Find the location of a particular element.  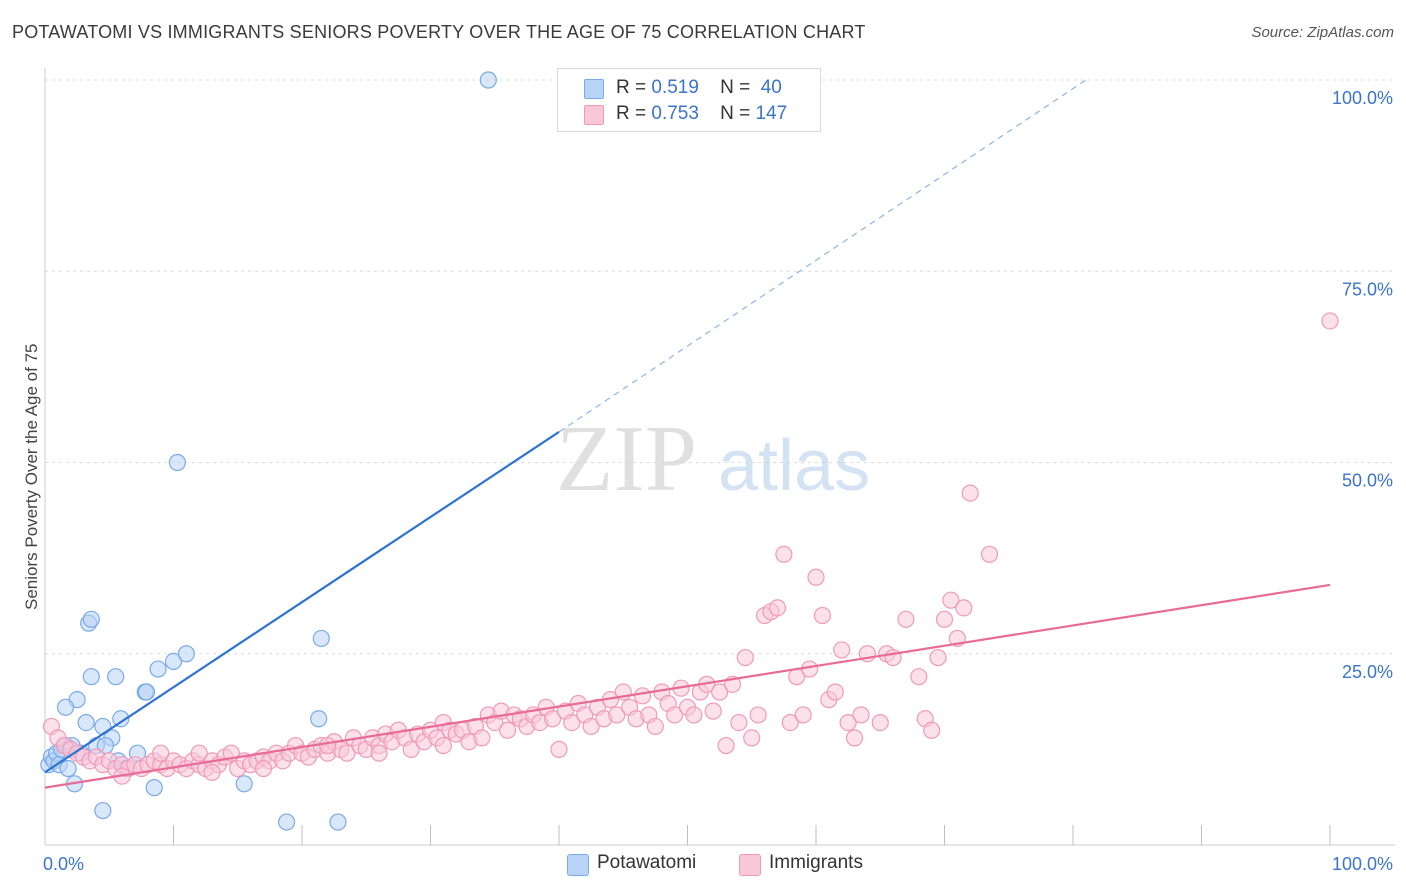

correlation-legend: R = 0.519 N = 40 R = 0.753 N = 147 is located at coordinates (689, 100).